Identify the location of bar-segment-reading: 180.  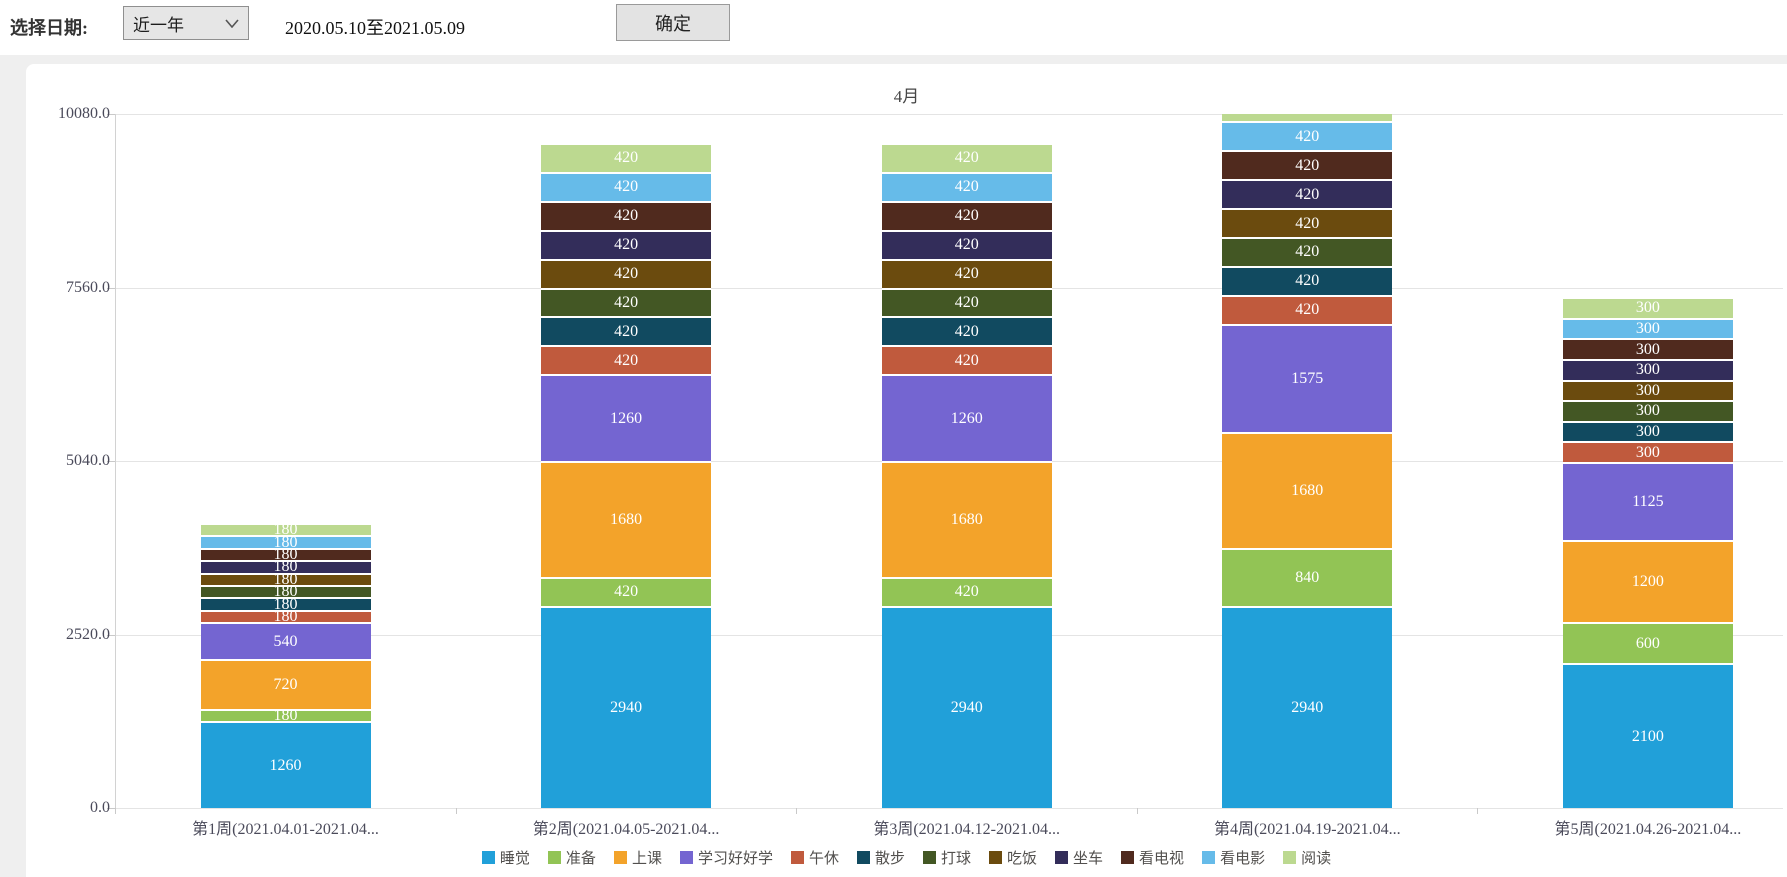
(285, 530).